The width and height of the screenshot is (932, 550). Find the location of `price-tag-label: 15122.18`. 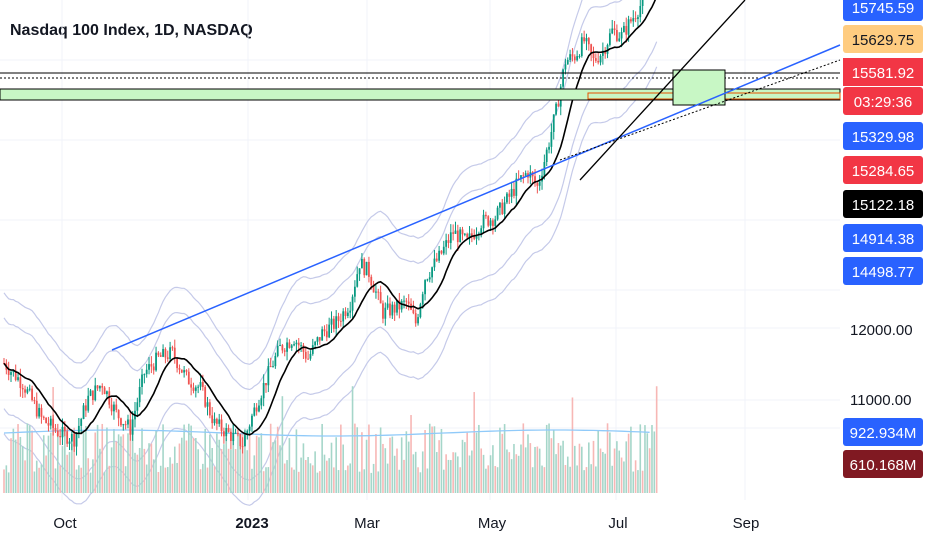

price-tag-label: 15122.18 is located at coordinates (883, 205).